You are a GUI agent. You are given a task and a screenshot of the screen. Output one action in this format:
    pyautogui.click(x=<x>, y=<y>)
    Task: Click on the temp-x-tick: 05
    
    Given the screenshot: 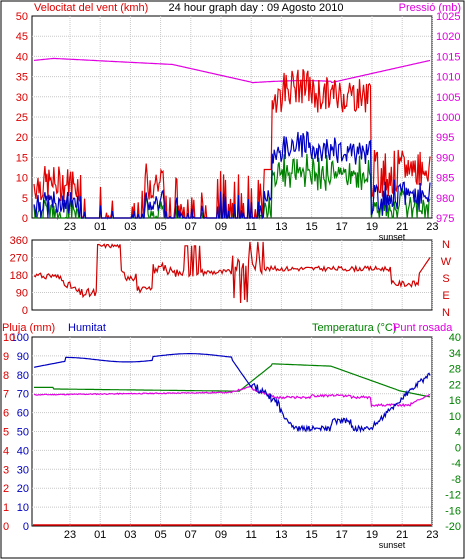 What is the action you would take?
    pyautogui.click(x=160, y=535)
    